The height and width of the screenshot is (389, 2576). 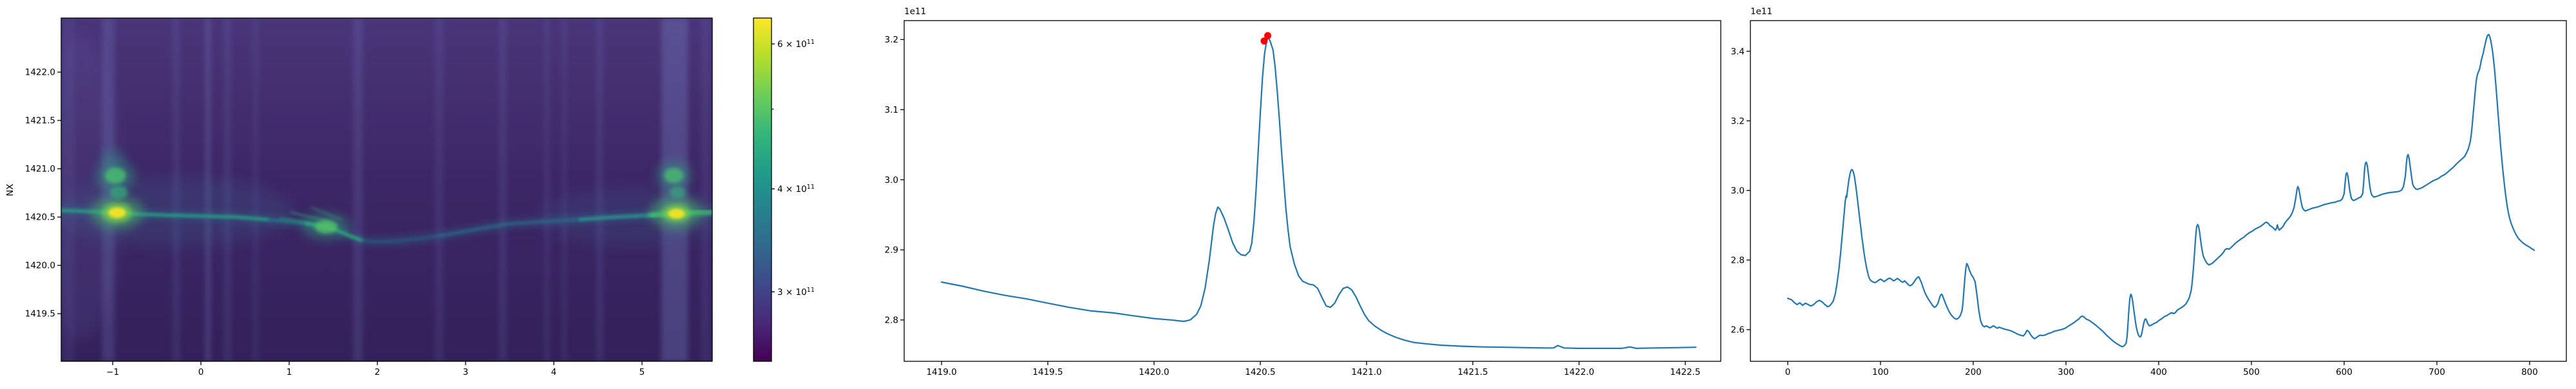 I want to click on x-tick-label: 1420.0, so click(x=1154, y=372).